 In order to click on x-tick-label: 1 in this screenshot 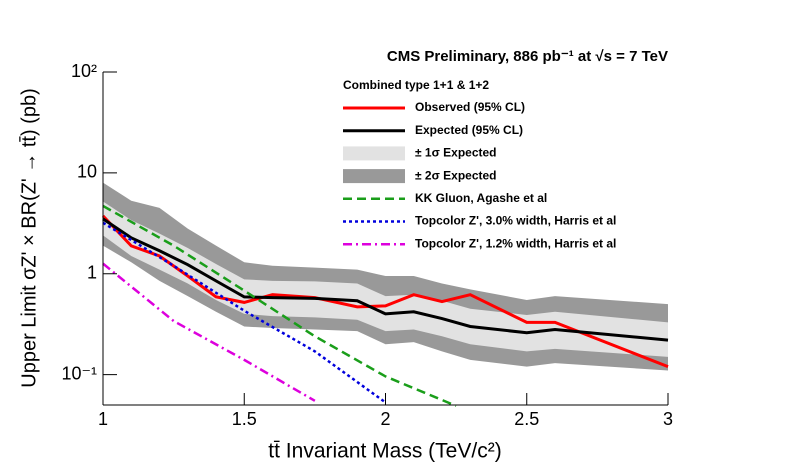, I will do `click(103, 419)`.